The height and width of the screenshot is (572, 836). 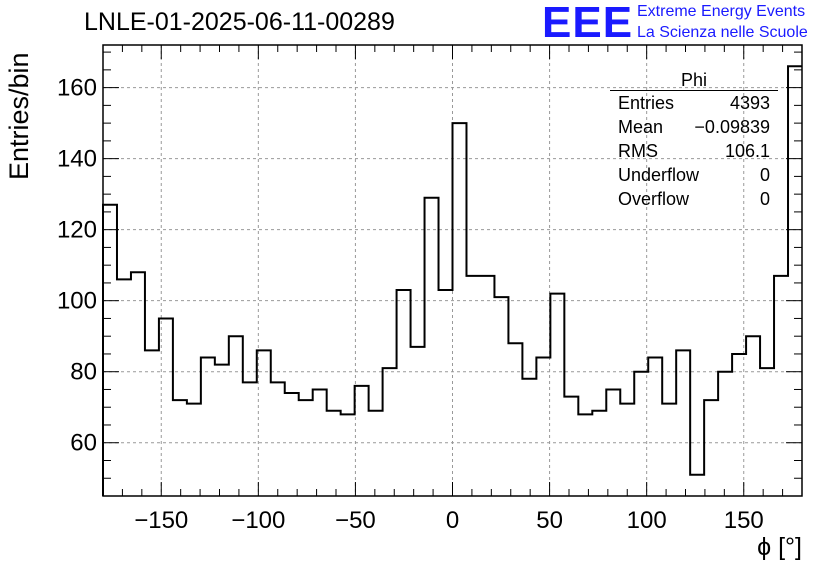 What do you see at coordinates (239, 22) in the screenshot?
I see `chart-title: LNLE-01-2025-06-11-00289` at bounding box center [239, 22].